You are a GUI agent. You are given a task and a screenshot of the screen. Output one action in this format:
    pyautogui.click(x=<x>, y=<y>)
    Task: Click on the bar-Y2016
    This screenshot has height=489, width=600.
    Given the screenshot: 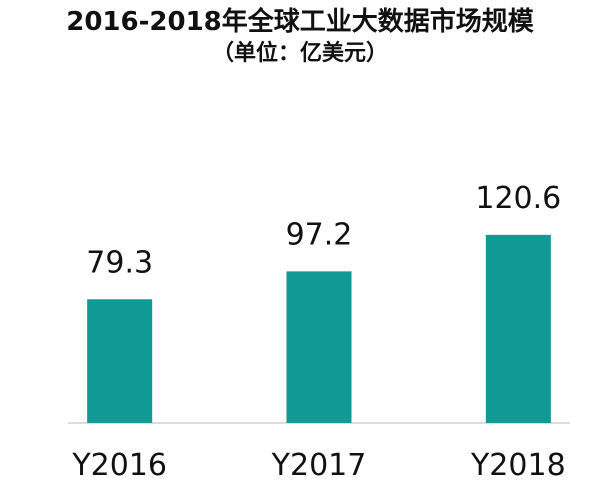 What is the action you would take?
    pyautogui.click(x=120, y=361)
    